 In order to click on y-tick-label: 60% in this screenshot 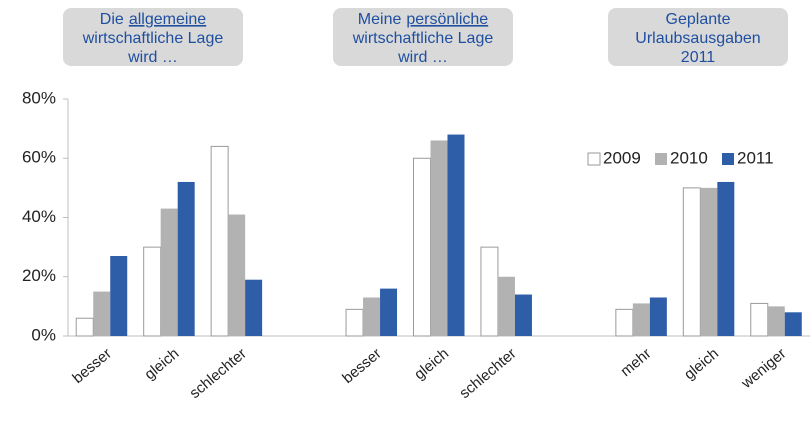, I will do `click(39, 157)`.